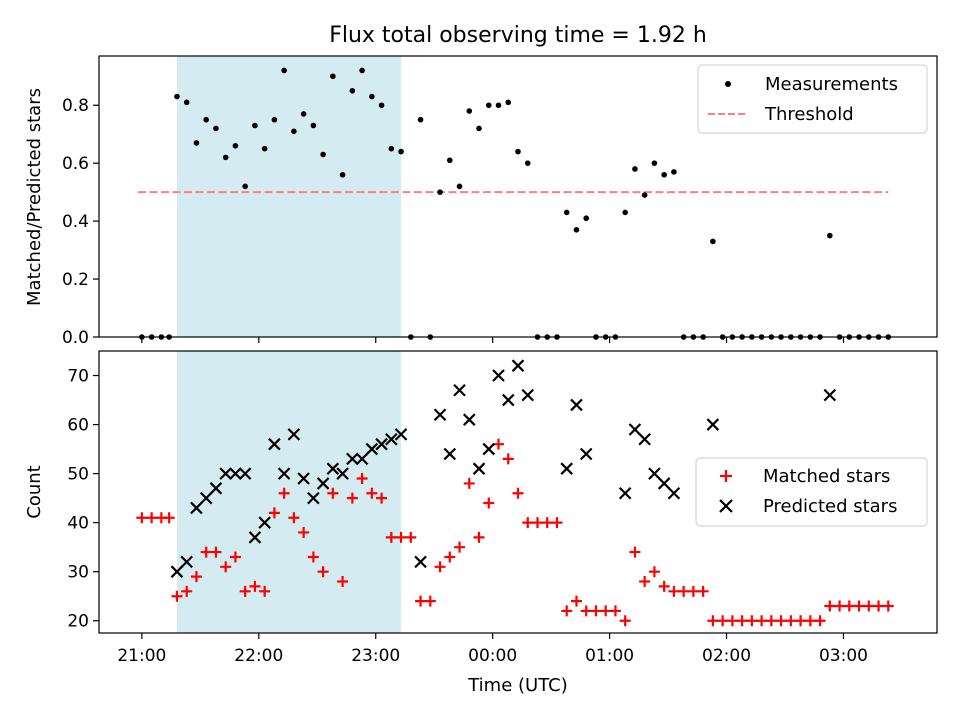 This screenshot has width=960, height=720. Describe the element at coordinates (826, 476) in the screenshot. I see `legend-matched-label: Matched stars` at that location.